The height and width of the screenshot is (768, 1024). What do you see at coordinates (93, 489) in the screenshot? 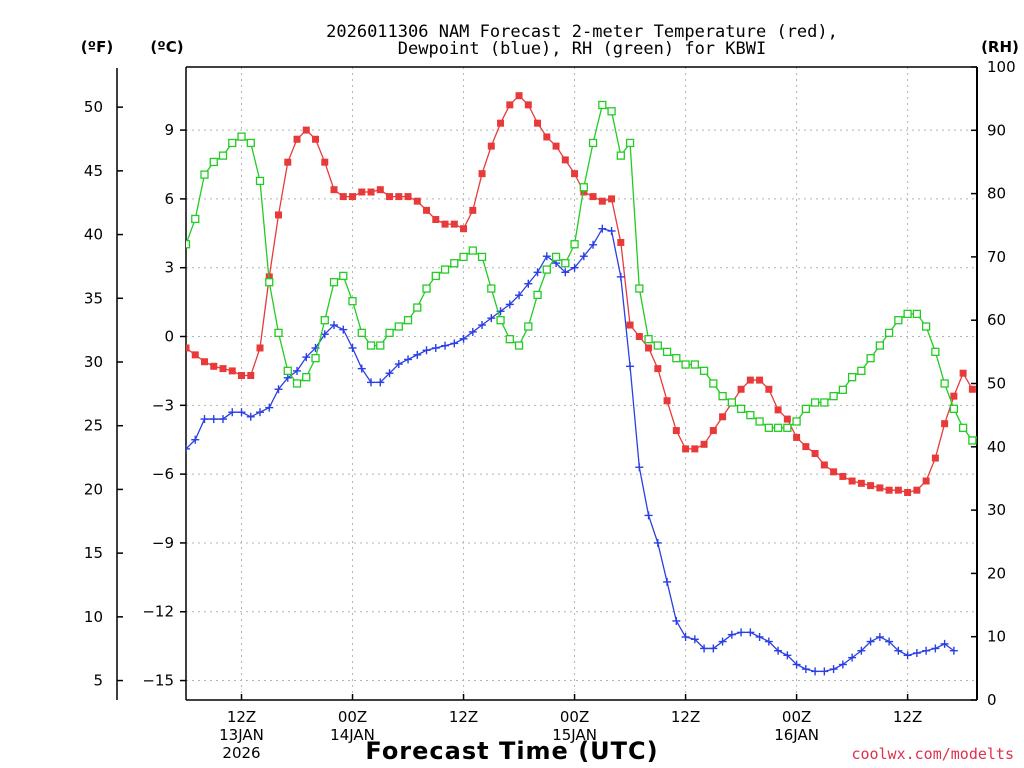
I see `fahrenheit-tick-label: 20` at bounding box center [93, 489].